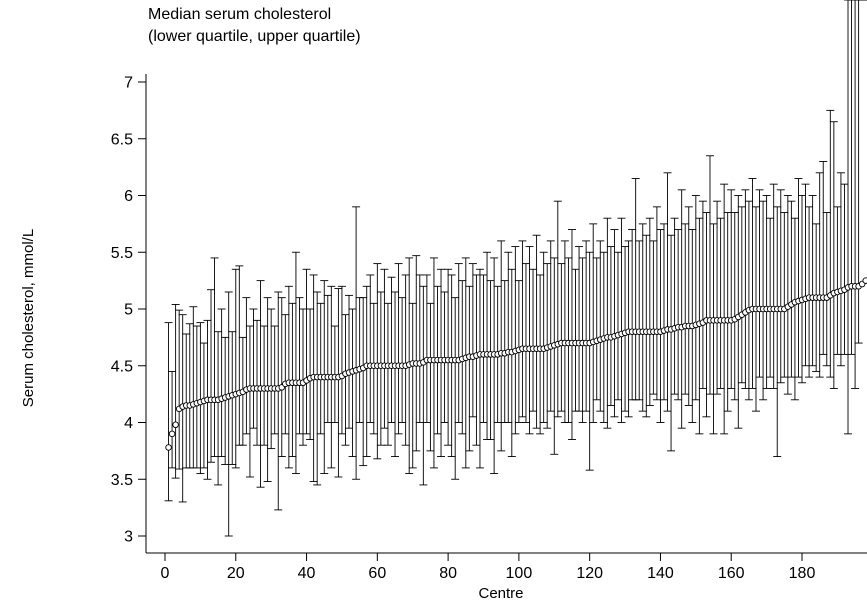 The image size is (867, 604). What do you see at coordinates (307, 573) in the screenshot?
I see `x-tick-label: 40` at bounding box center [307, 573].